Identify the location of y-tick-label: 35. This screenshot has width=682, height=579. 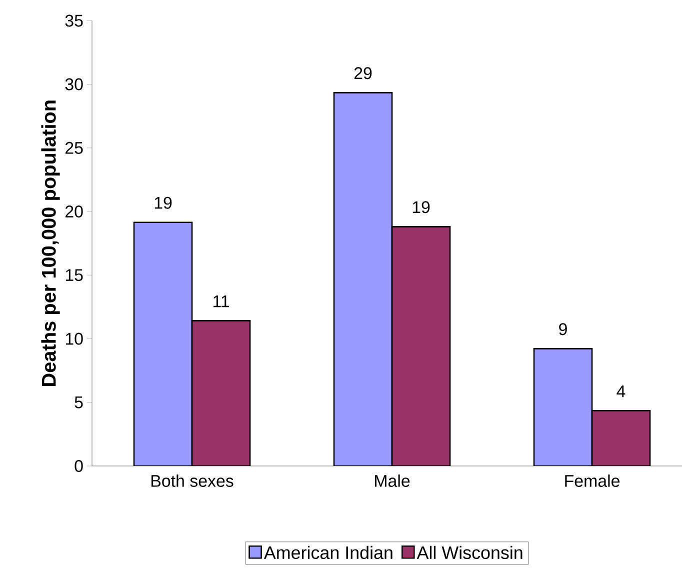
(74, 20).